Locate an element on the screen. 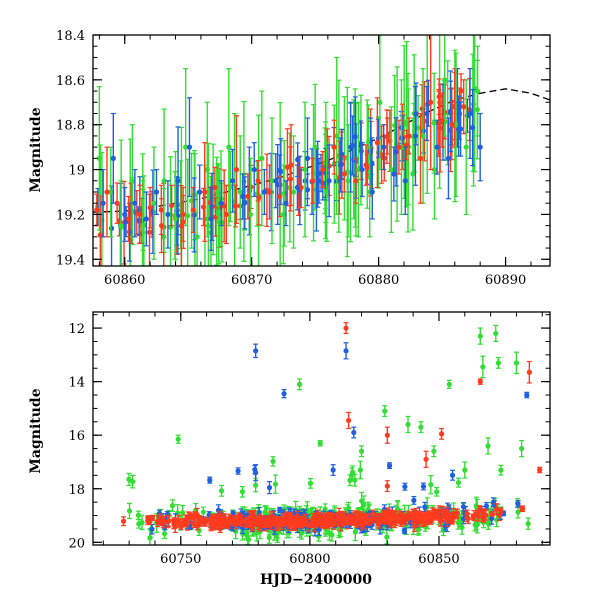 This screenshot has height=604, width=600. top-bg-green-point is located at coordinates (243, 182).